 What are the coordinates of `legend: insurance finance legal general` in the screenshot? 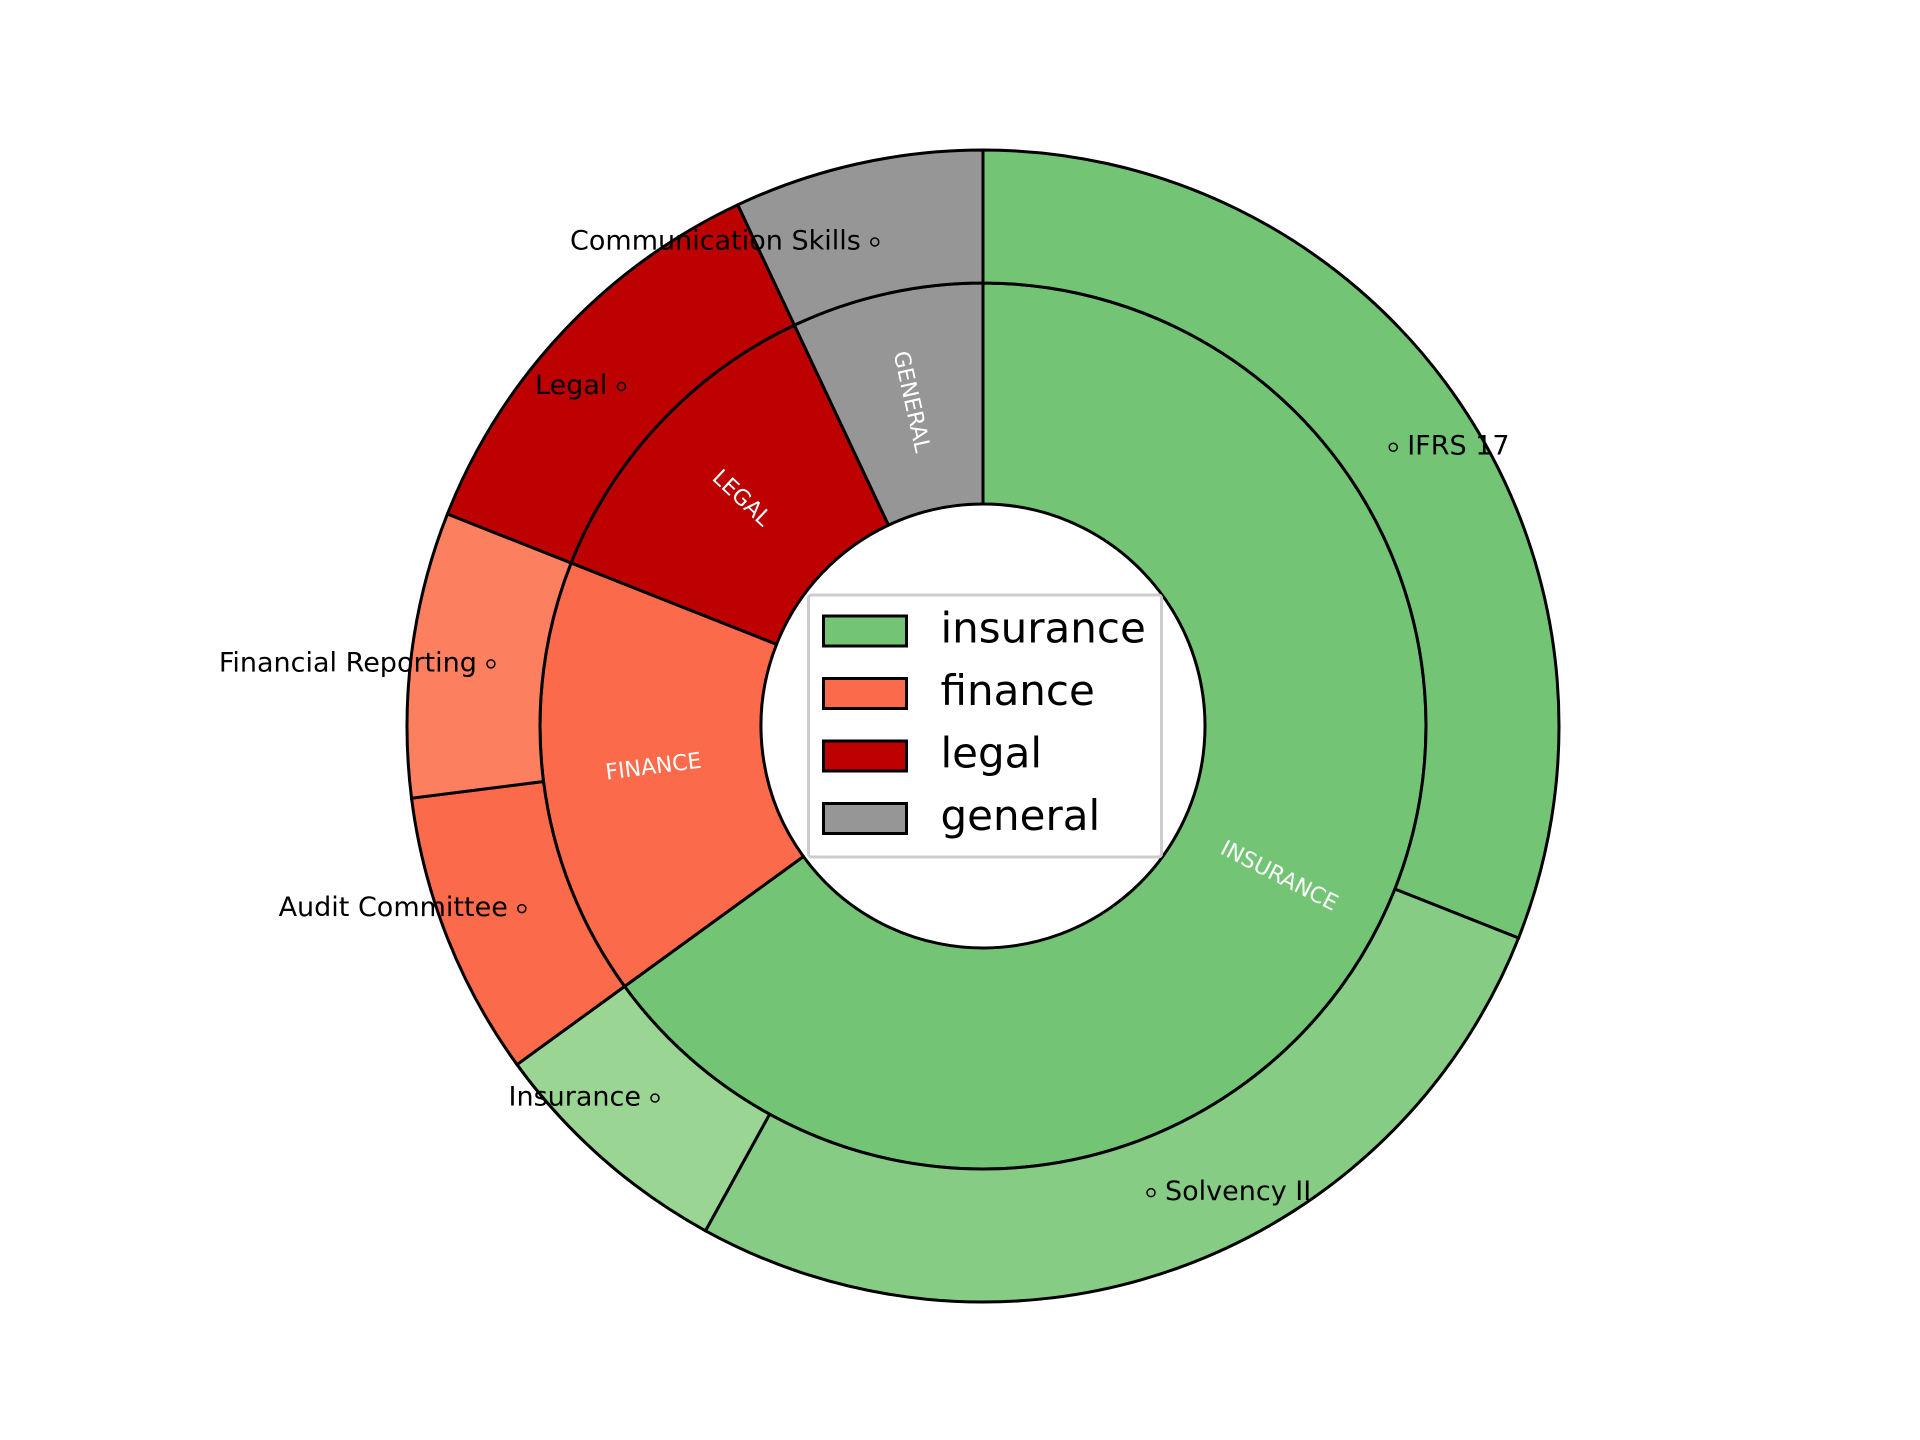 It's located at (985, 726).